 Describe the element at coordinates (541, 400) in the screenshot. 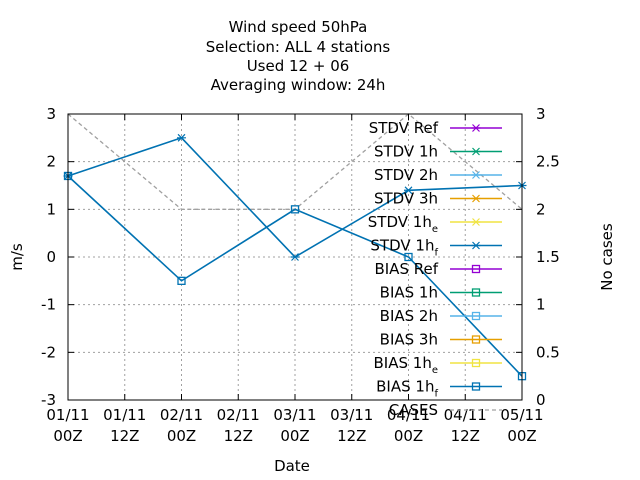

I see `y2-tick-label: 0` at that location.